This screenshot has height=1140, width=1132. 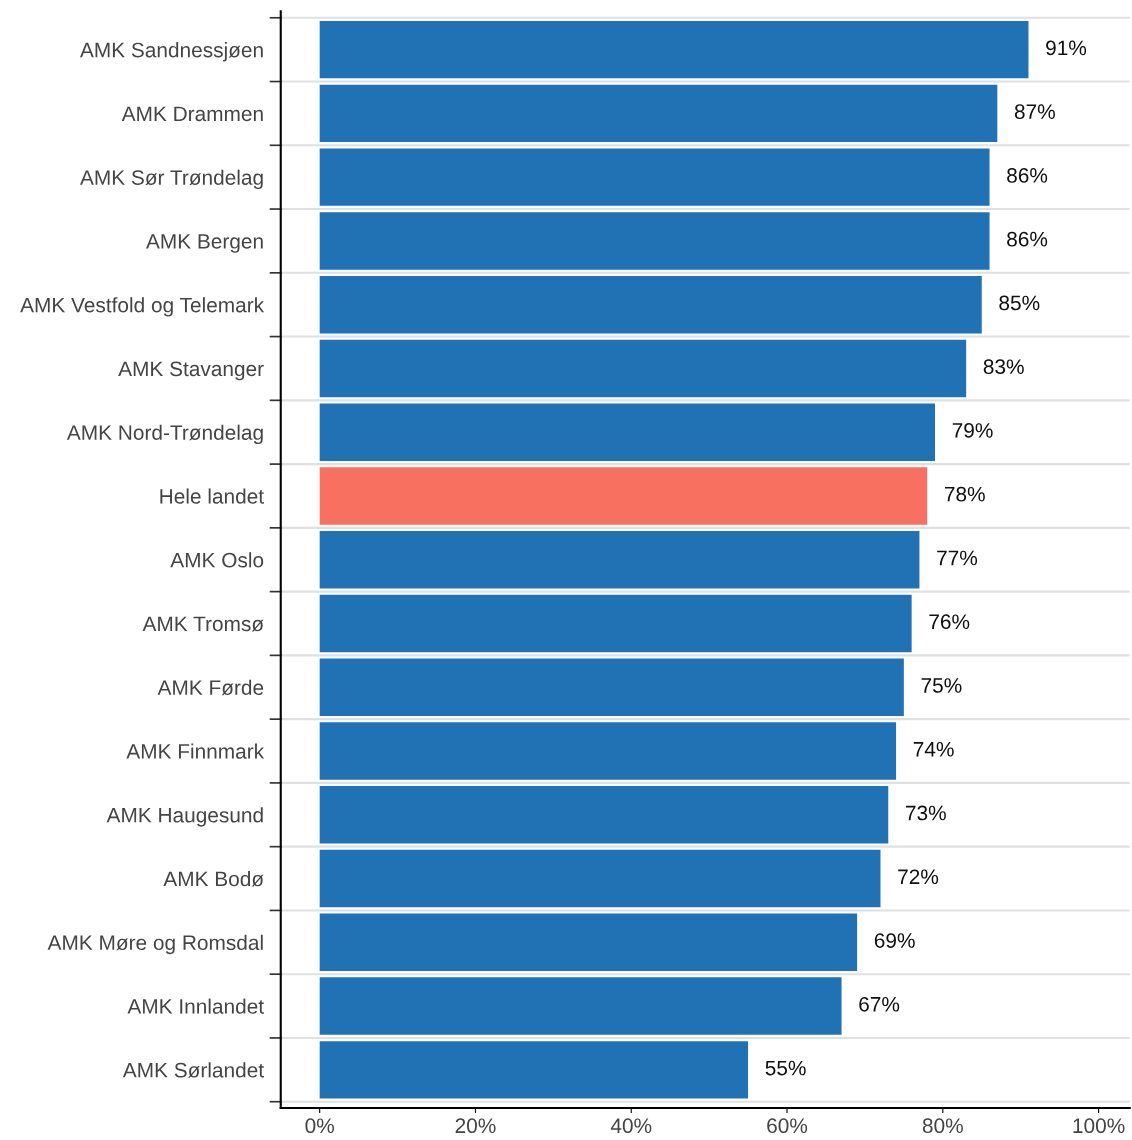 What do you see at coordinates (964, 494) in the screenshot?
I see `data-label: 78%` at bounding box center [964, 494].